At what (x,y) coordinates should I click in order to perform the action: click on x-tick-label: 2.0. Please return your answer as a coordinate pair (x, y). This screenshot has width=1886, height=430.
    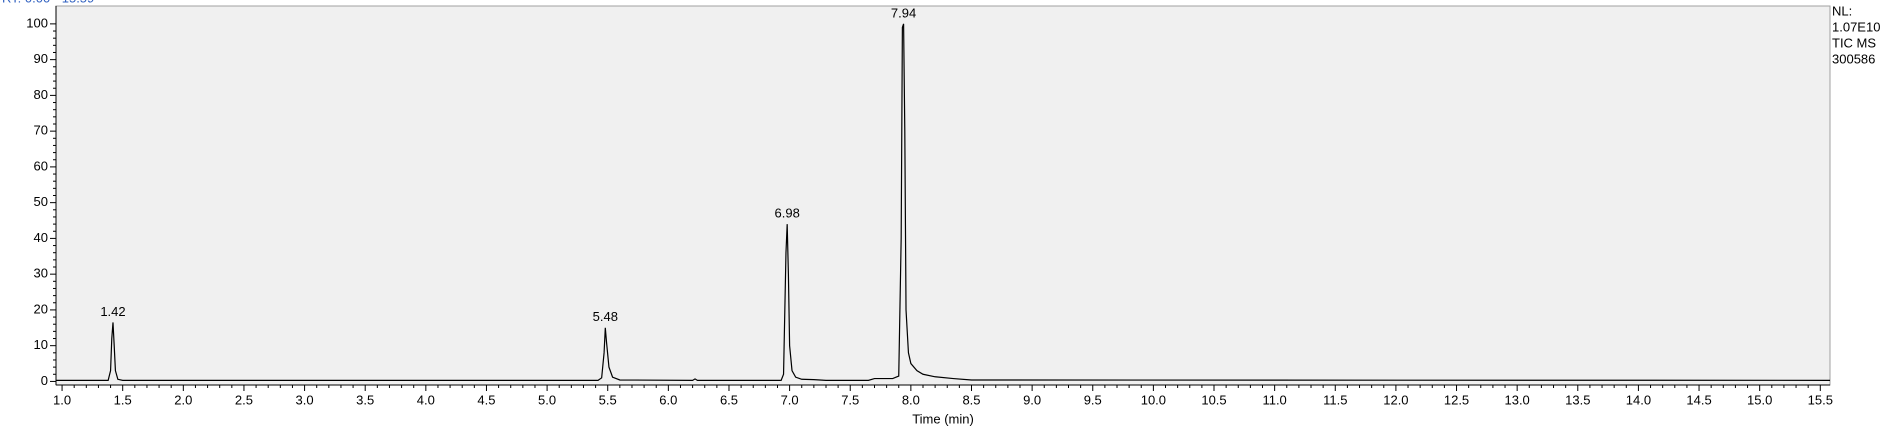
    Looking at the image, I should click on (183, 399).